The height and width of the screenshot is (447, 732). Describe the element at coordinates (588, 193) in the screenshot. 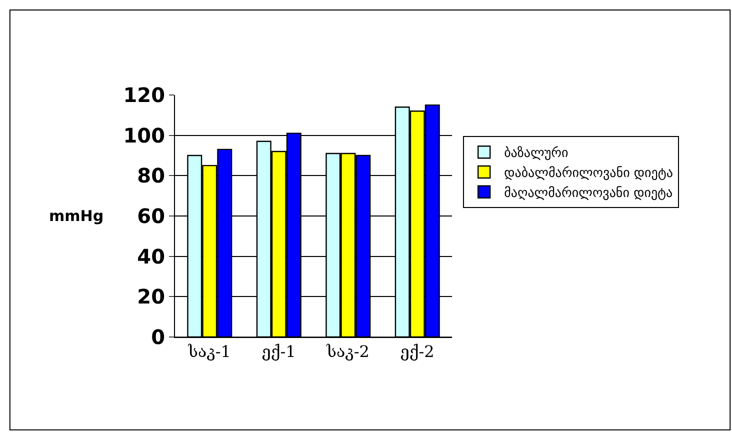

I see `legend-label: მაღალმარილოვანი დიეტა` at that location.